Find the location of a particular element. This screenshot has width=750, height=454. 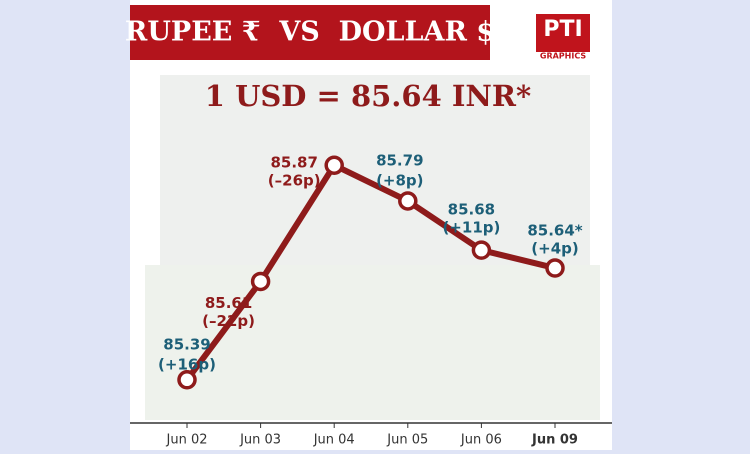

x-tick-label: Jun 05 is located at coordinates (407, 440).